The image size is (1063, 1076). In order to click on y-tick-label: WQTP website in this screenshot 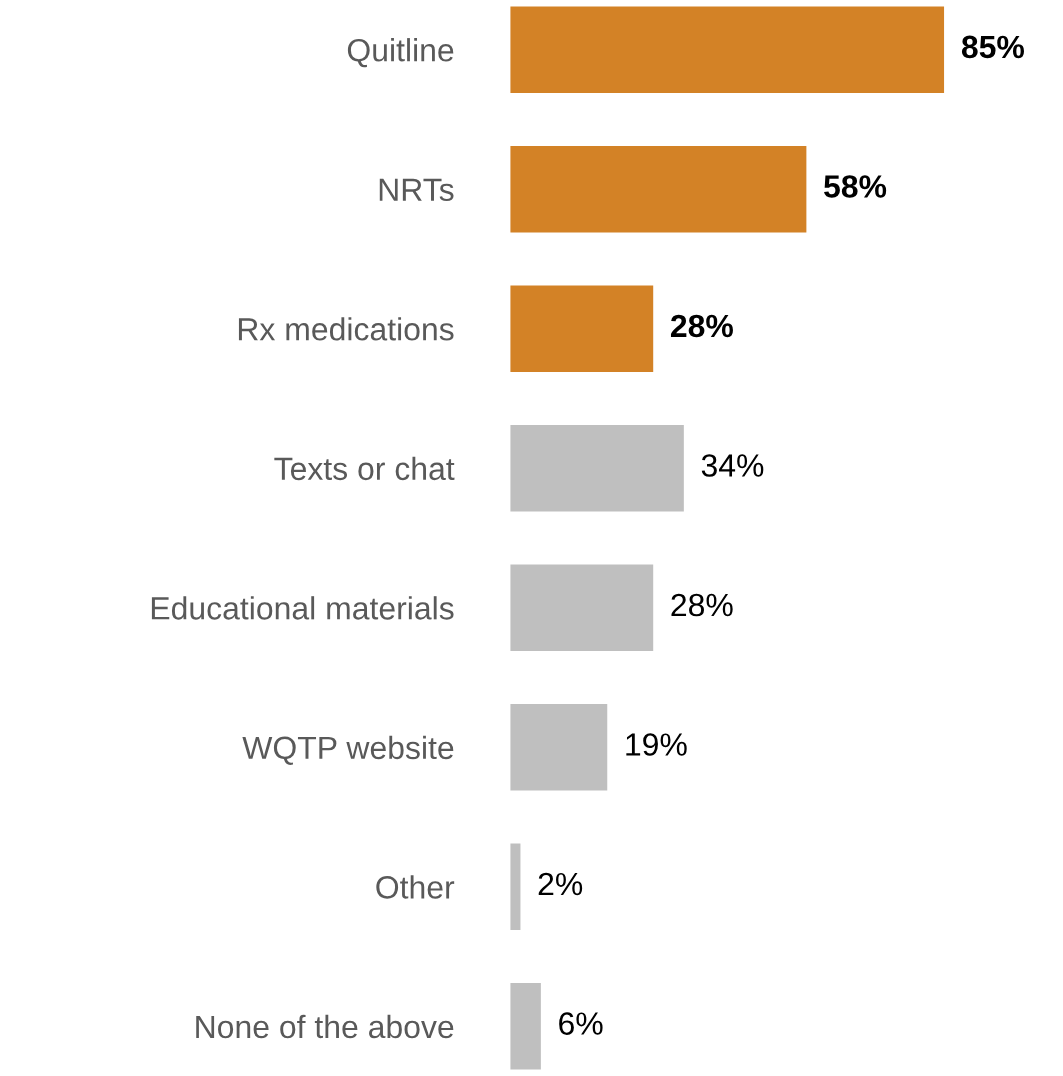, I will do `click(348, 750)`.